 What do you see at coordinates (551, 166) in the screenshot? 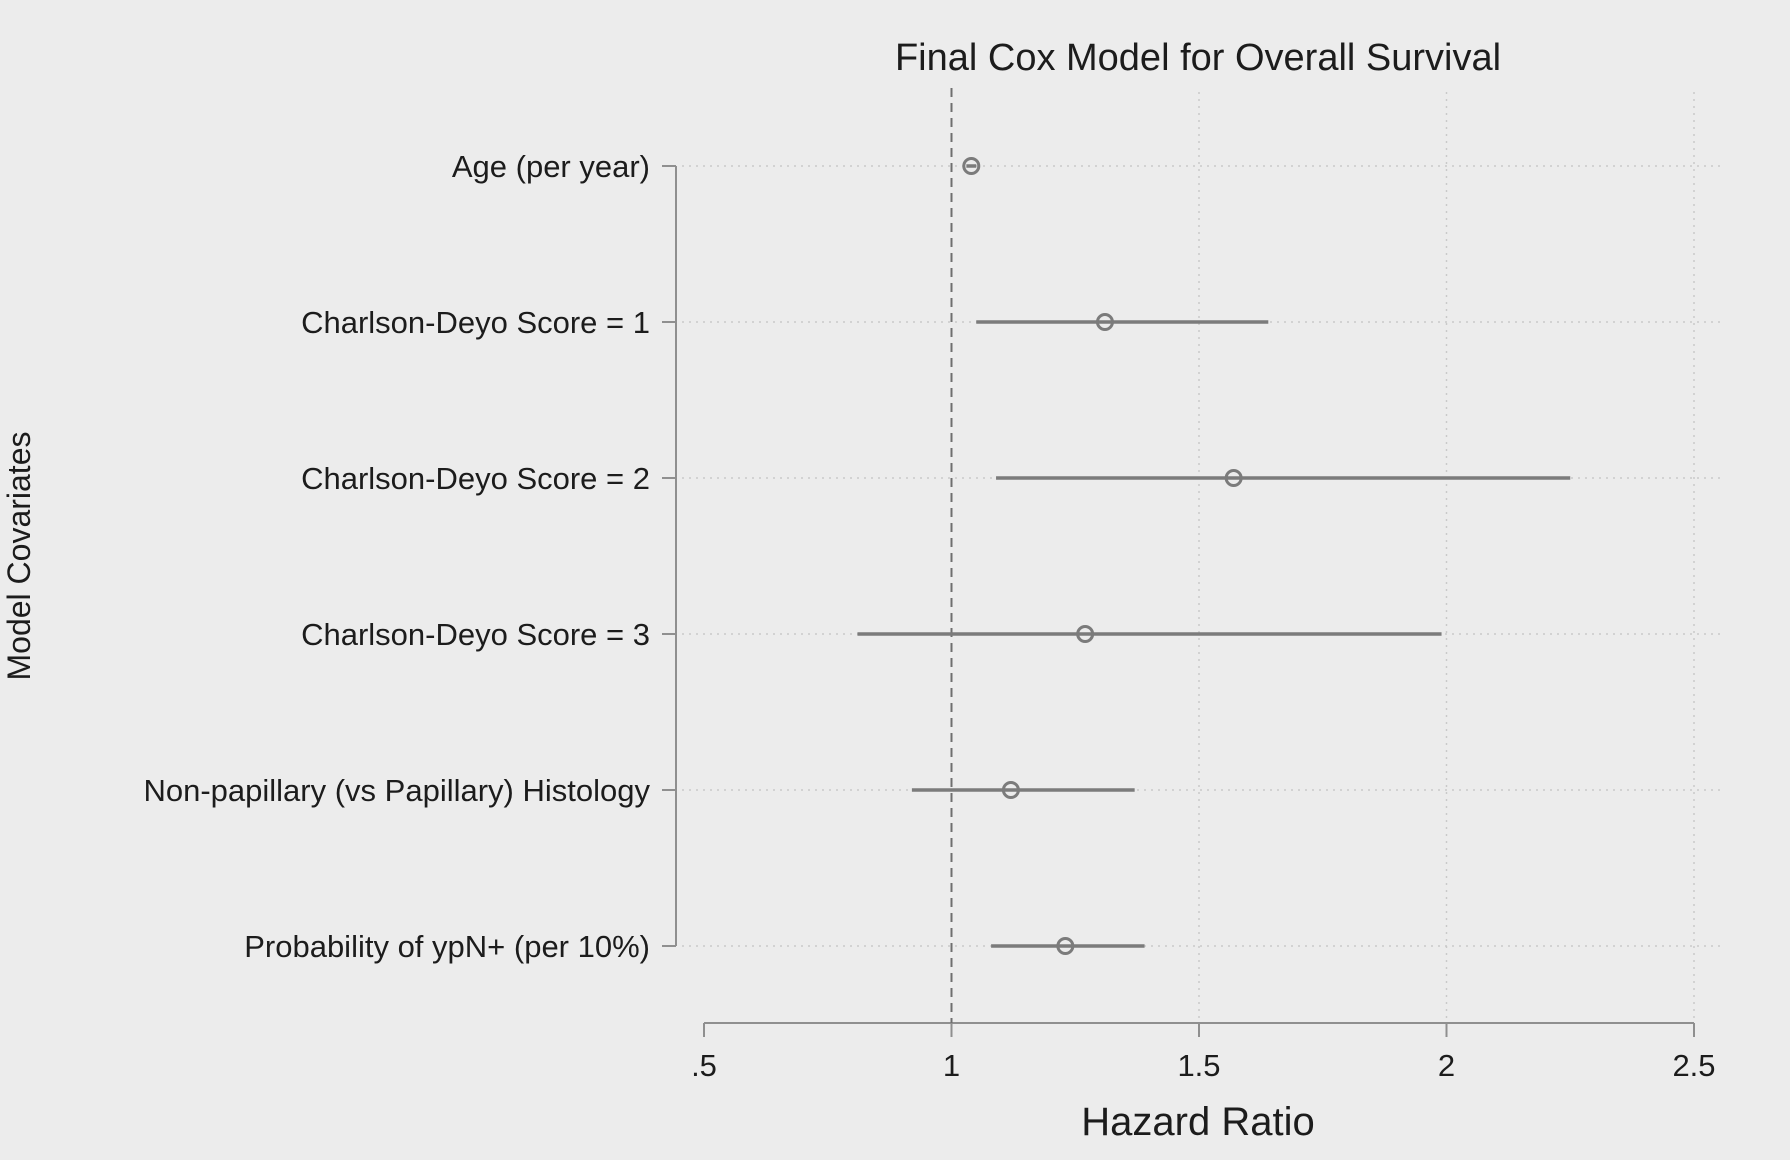
I see `y-tick-label: Age (per year)` at bounding box center [551, 166].